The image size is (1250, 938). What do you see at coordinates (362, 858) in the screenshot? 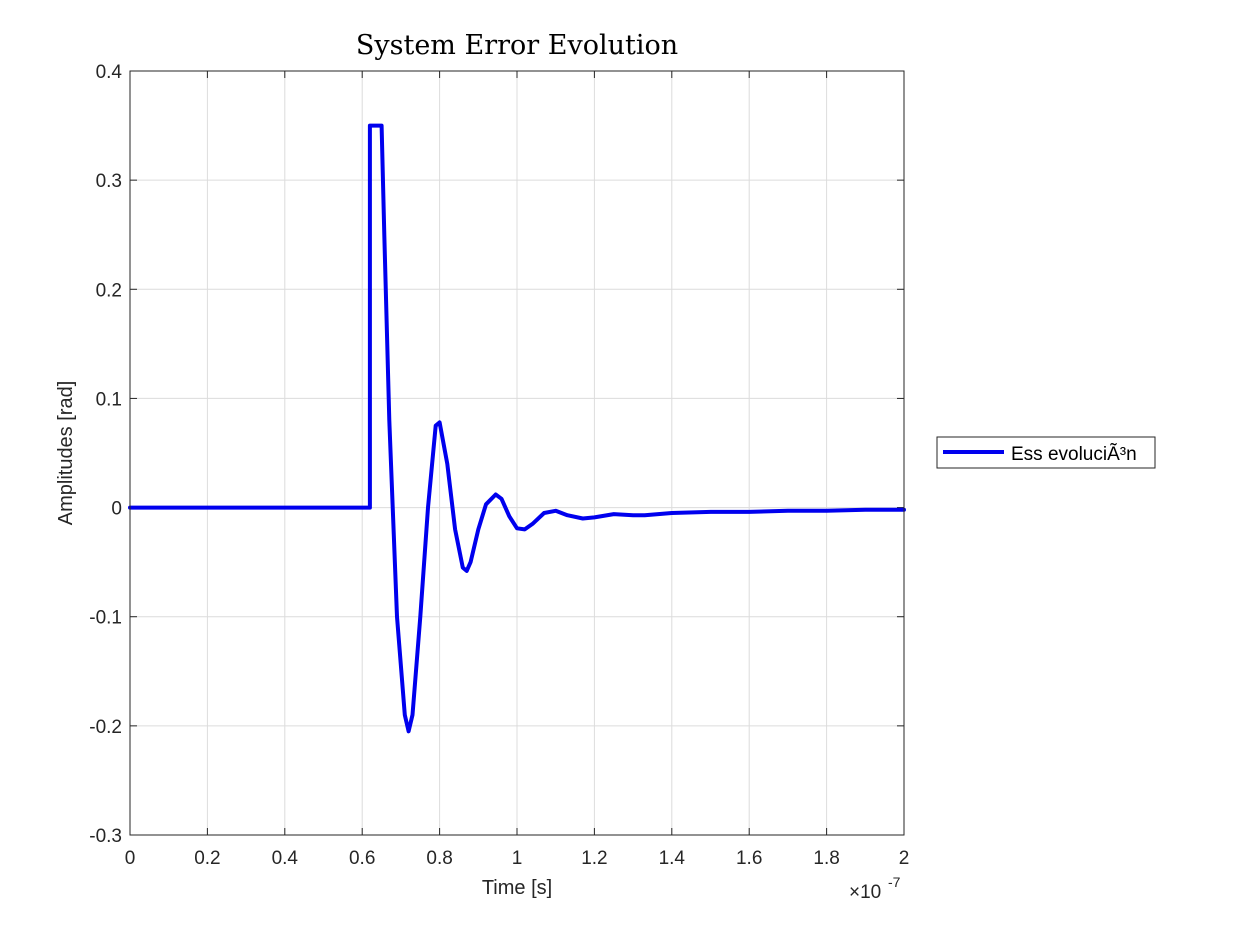
I see `x-tick-label: 0.6` at bounding box center [362, 858].